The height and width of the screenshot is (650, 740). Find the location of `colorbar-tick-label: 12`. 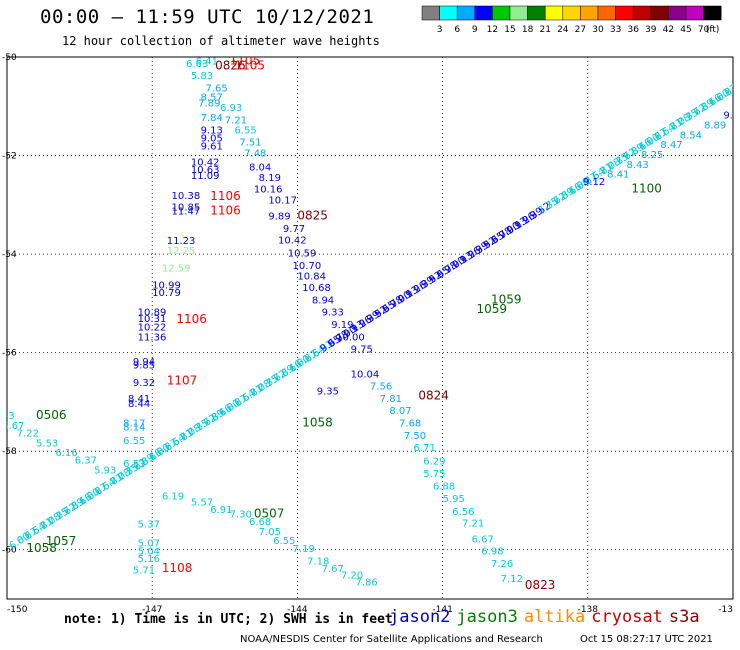

colorbar-tick-label: 12 is located at coordinates (492, 30).